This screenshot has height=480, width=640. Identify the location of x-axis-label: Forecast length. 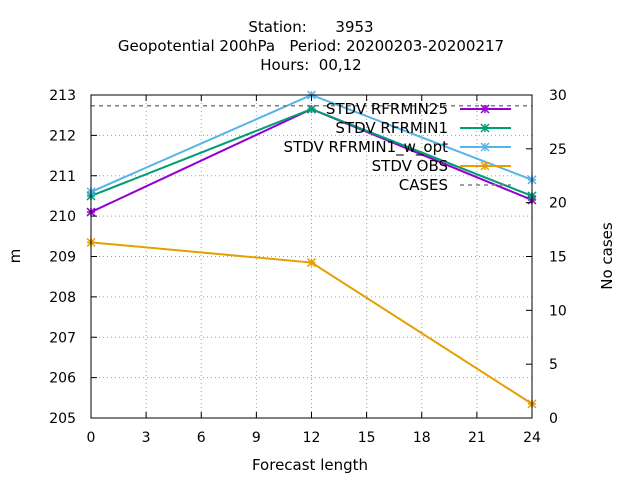
(310, 465).